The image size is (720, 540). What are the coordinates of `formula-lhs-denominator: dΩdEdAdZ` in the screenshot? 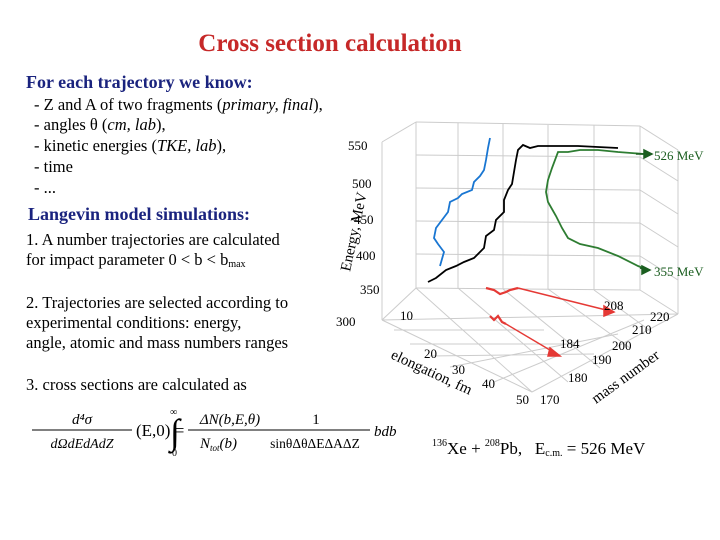 It's located at (81, 444).